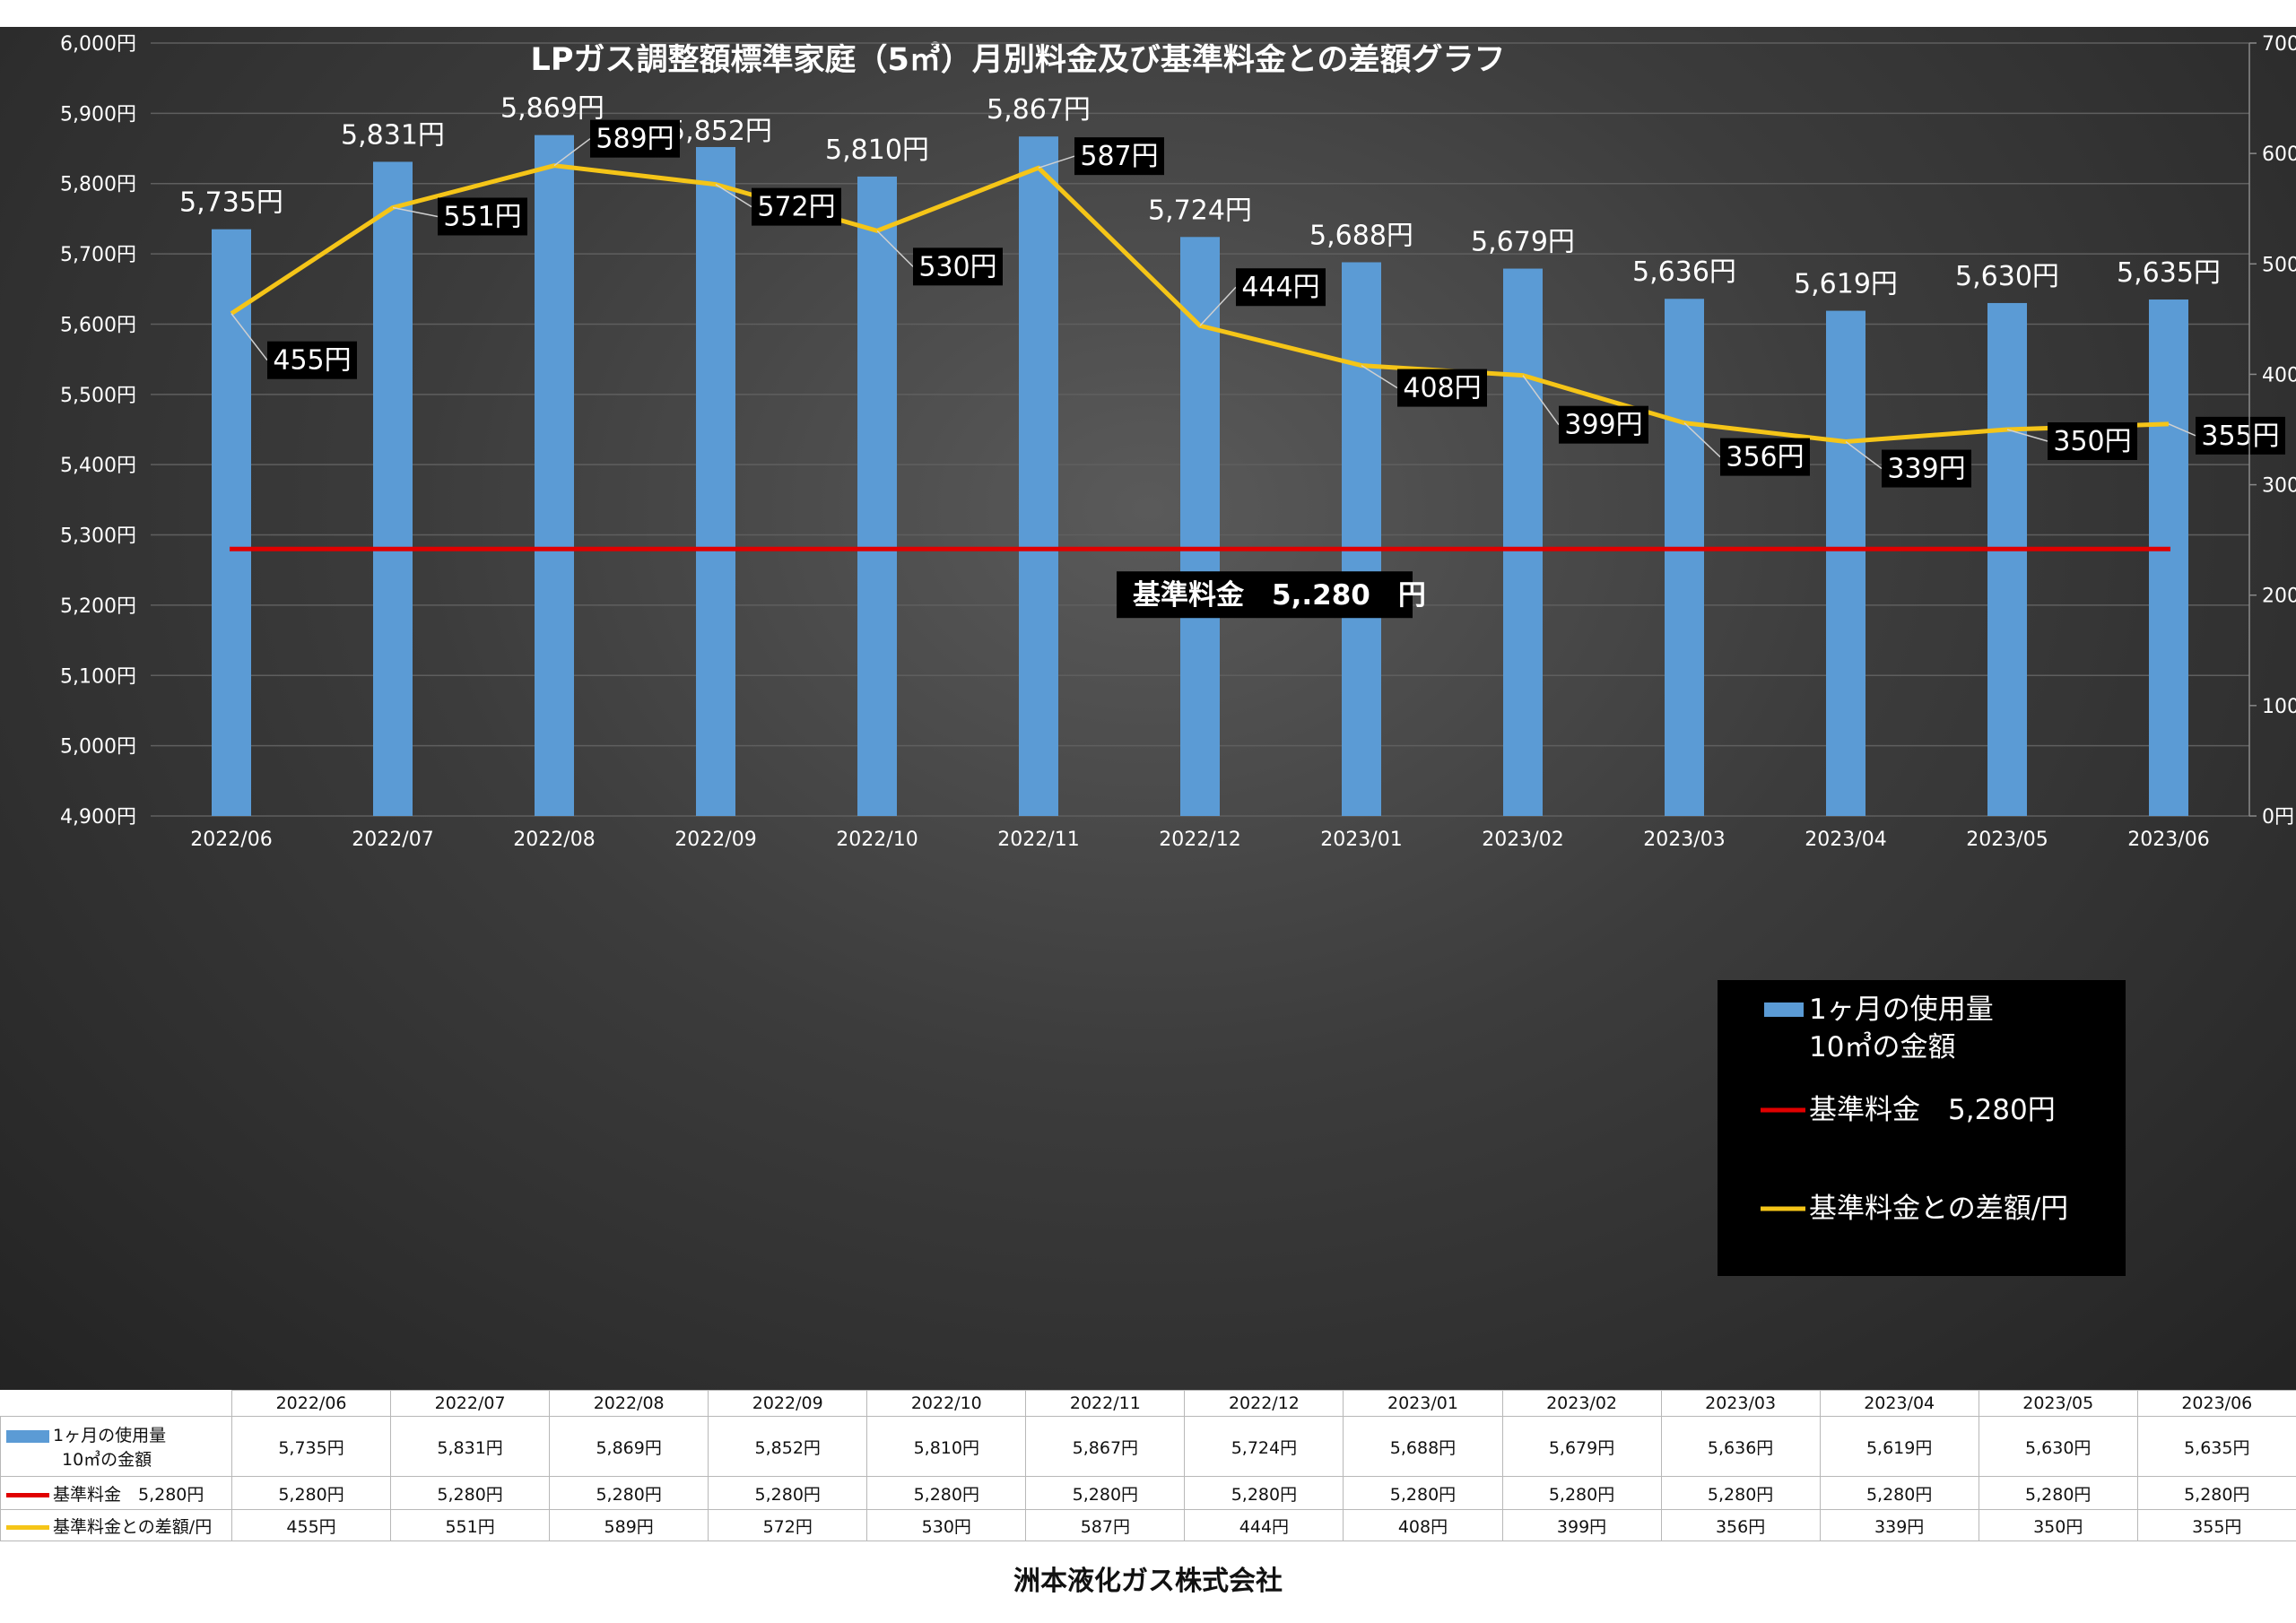  I want to click on table-cell: 589円, so click(629, 1525).